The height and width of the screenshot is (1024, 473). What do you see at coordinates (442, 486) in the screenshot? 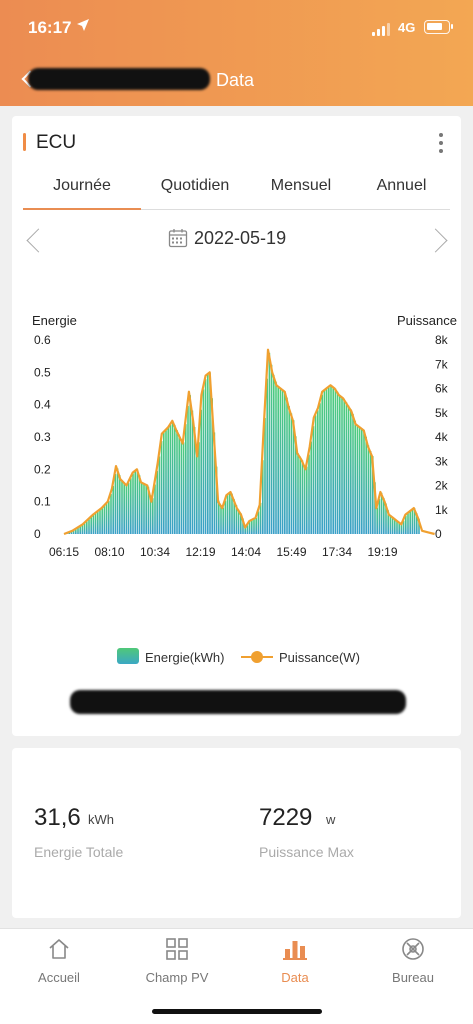
I see `right-tick-label: 2k` at bounding box center [442, 486].